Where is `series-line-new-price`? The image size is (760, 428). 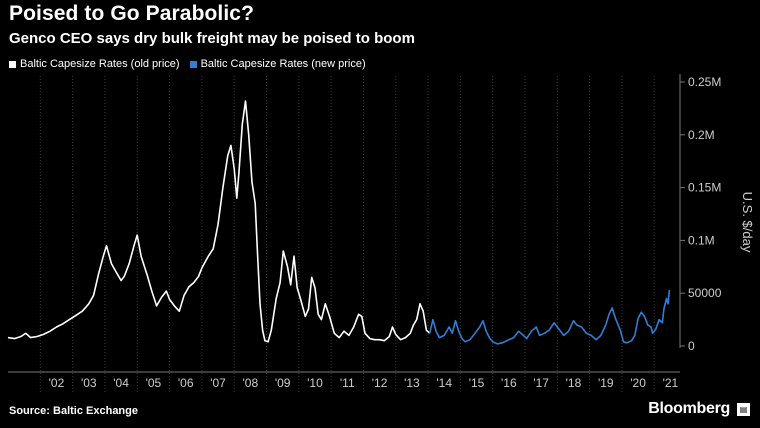
series-line-new-price is located at coordinates (549, 317).